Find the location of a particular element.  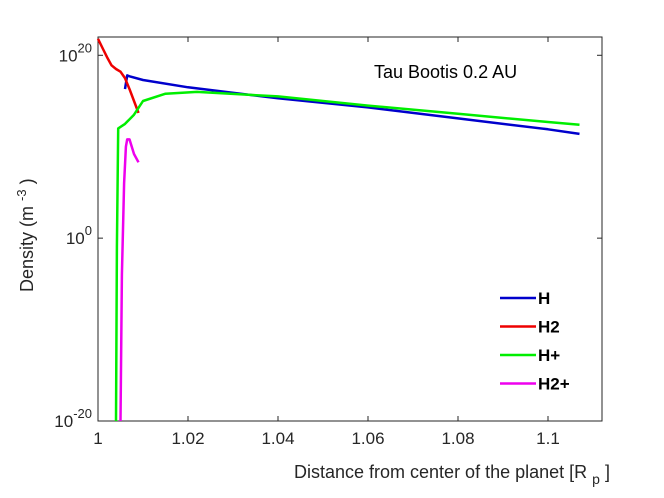

x-tick-label: 1.04 is located at coordinates (277, 438).